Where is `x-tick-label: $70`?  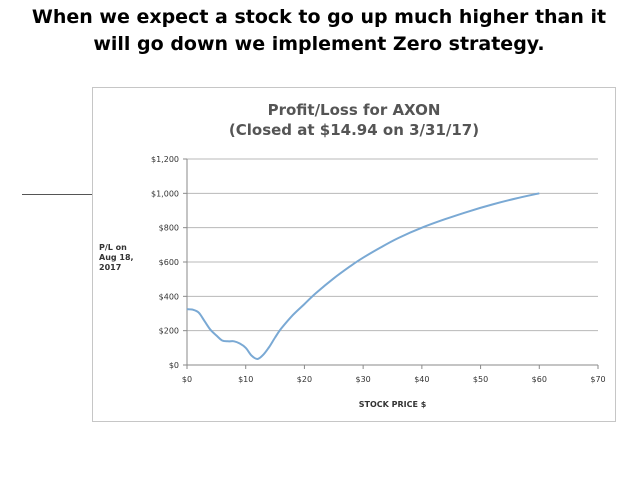 x-tick-label: $70 is located at coordinates (597, 379).